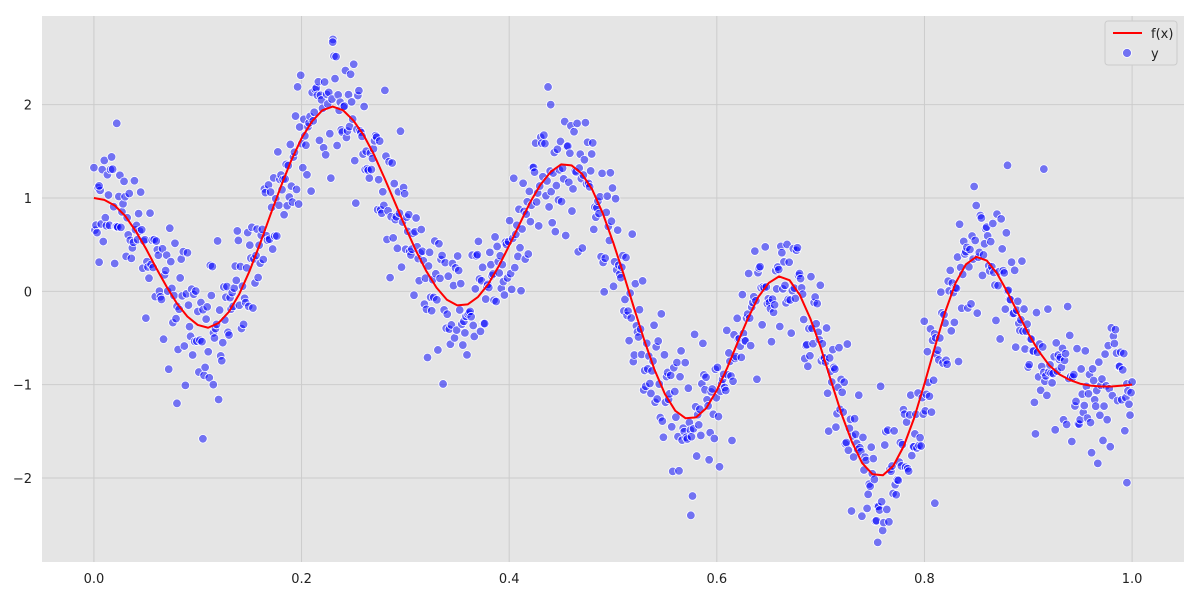 This screenshot has height=600, width=1200. I want to click on y-tick-label: −1, so click(22, 386).